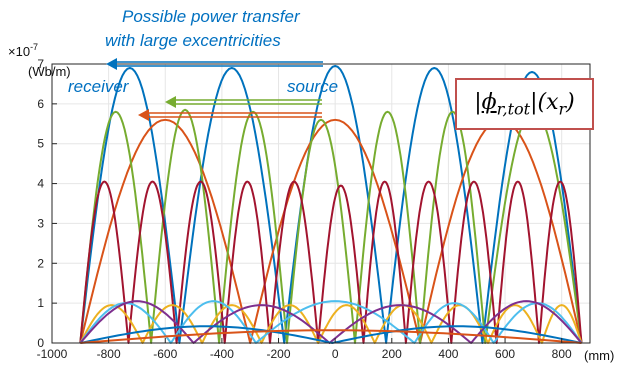 The image size is (618, 366). I want to click on arrow-orange, so click(230, 115).